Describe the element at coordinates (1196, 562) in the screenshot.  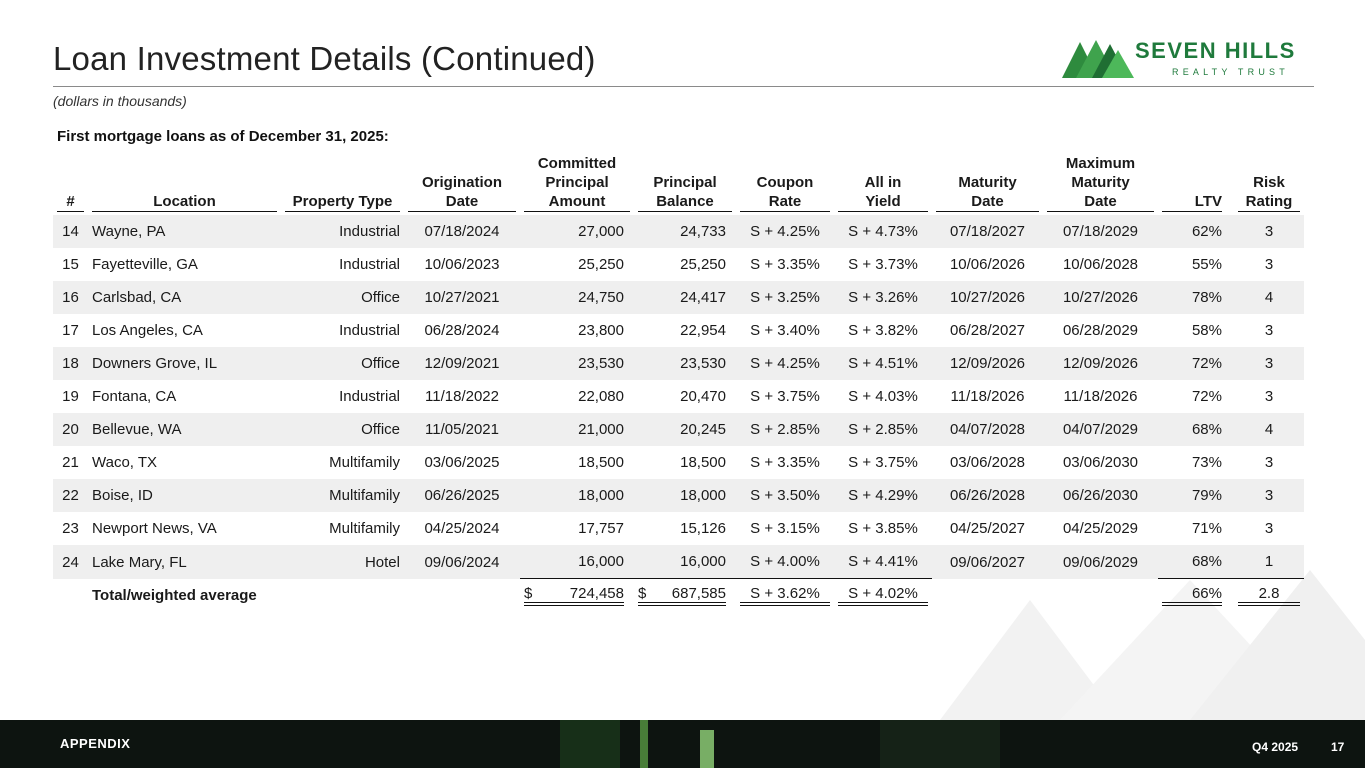
I see `row-ltv: 68%` at that location.